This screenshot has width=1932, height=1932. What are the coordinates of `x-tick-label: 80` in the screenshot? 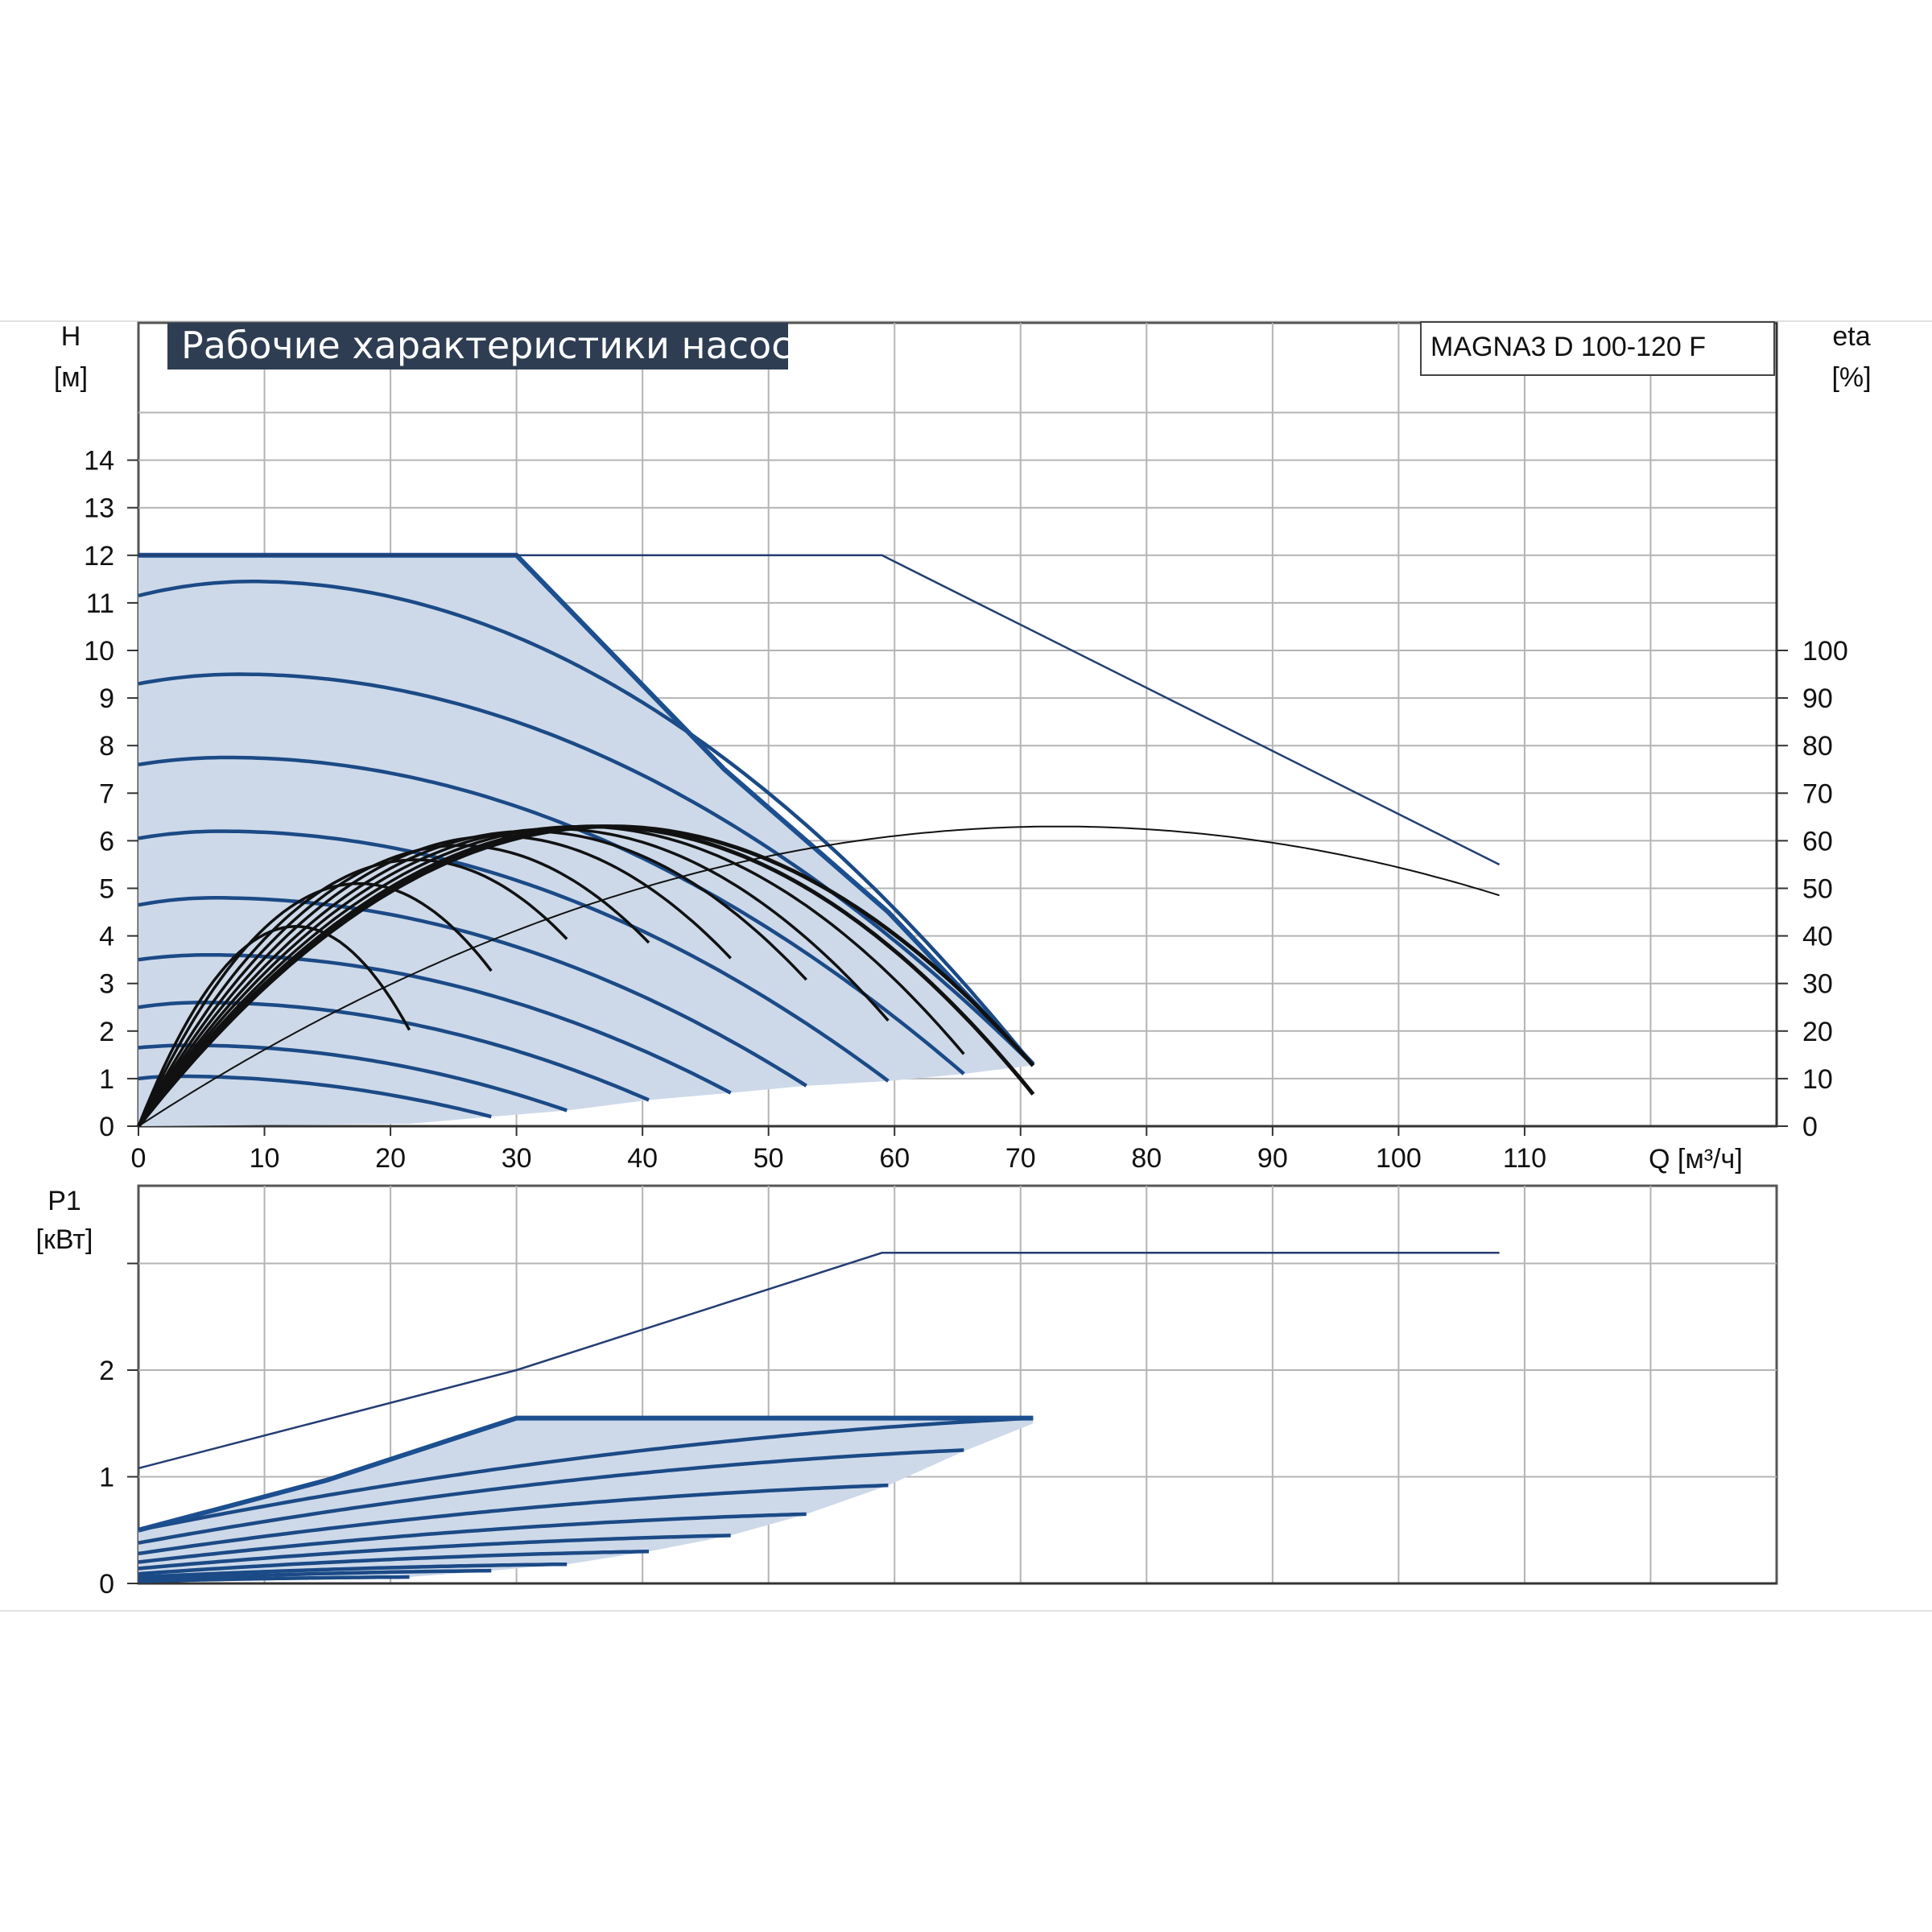 It's located at (1146, 1158).